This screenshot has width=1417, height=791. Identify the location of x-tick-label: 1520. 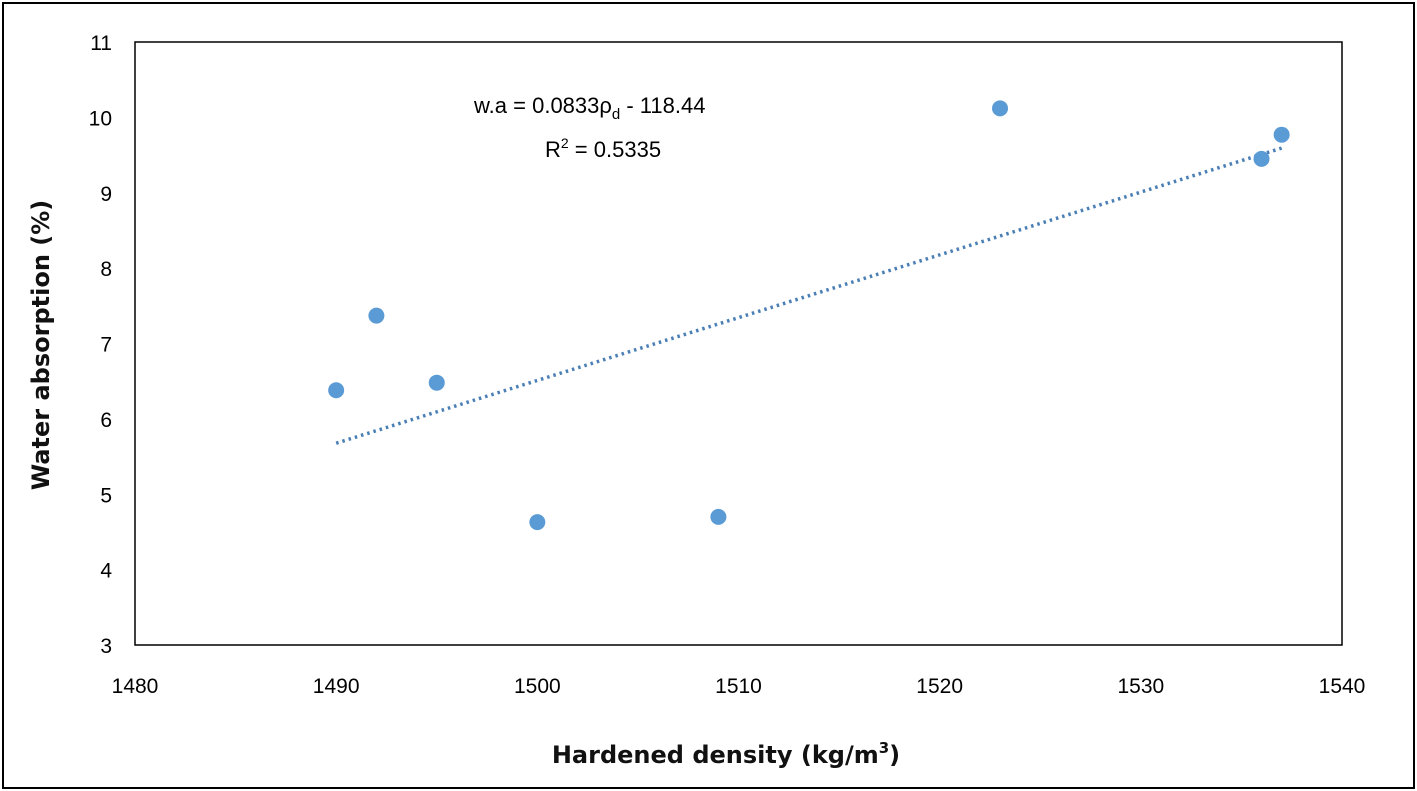
(939, 686).